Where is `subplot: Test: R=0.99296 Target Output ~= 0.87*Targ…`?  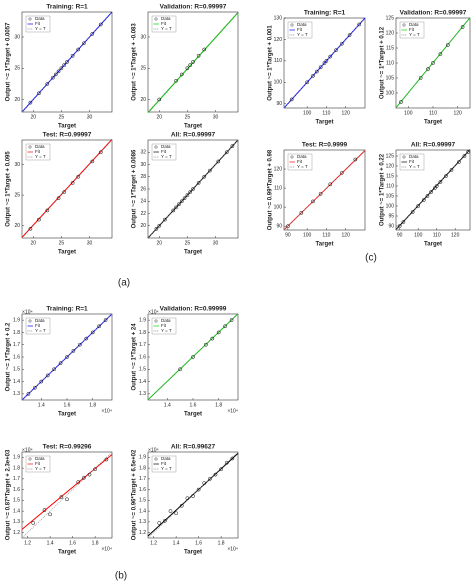 subplot: Test: R=0.99296 Target Output ~= 0.87*Targ… is located at coordinates (59, 500).